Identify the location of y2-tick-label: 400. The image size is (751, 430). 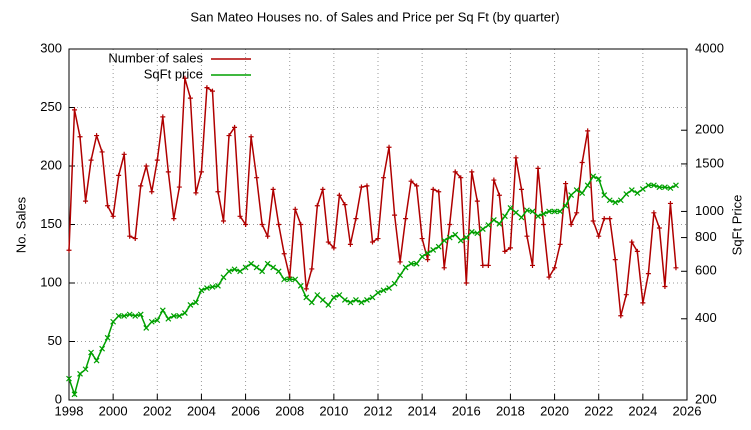
(706, 317).